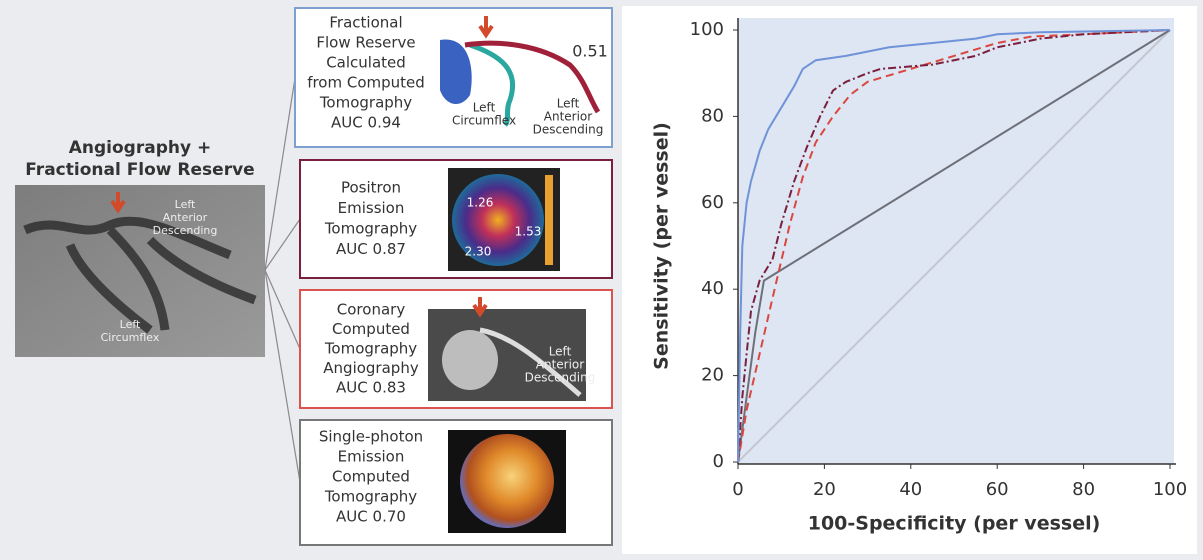 This screenshot has width=1203, height=560. Describe the element at coordinates (910, 489) in the screenshot. I see `x-tick-label: 40` at that location.